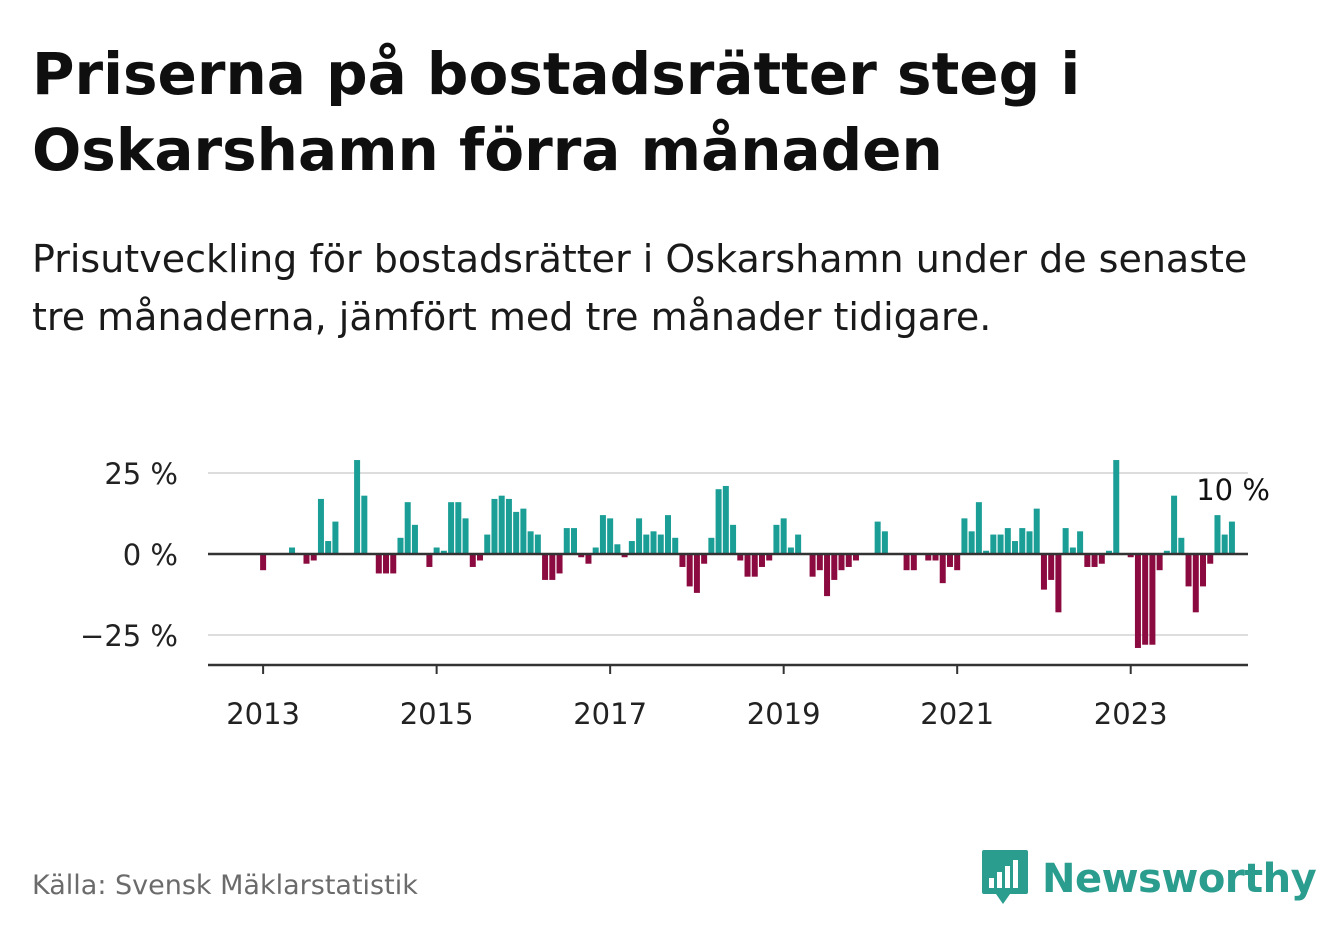 The width and height of the screenshot is (1322, 939). Describe the element at coordinates (437, 714) in the screenshot. I see `x-tick-label: 2015` at that location.